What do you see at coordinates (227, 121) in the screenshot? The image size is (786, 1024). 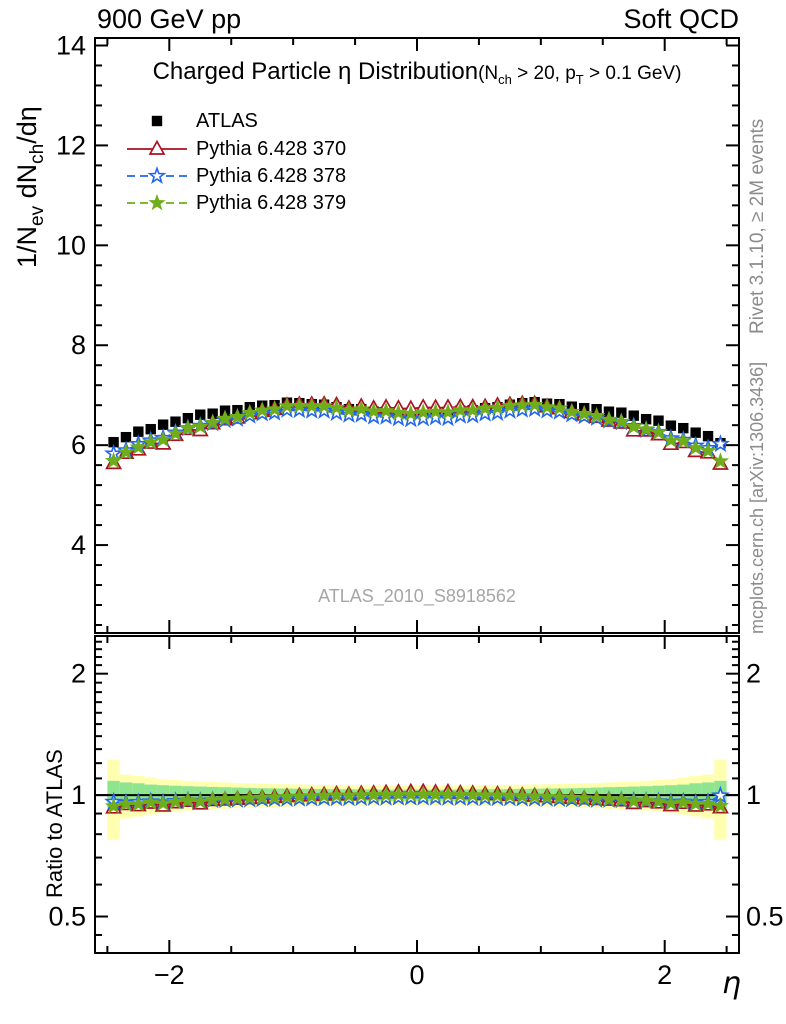 I see `legend-label-atlas: ATLAS` at bounding box center [227, 121].